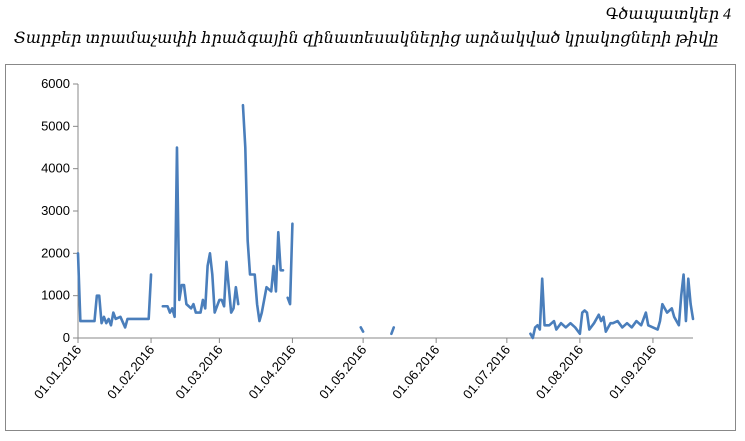  What do you see at coordinates (486, 371) in the screenshot?
I see `x-tick-label: 01.07.2016` at bounding box center [486, 371].